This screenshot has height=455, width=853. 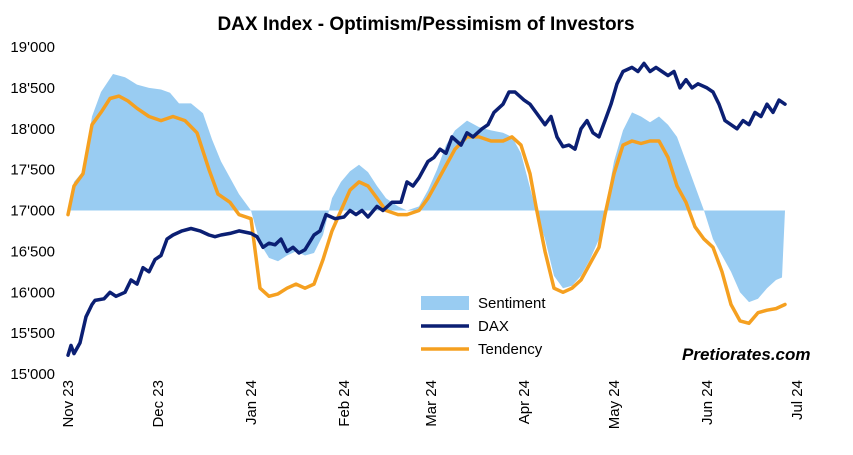 What do you see at coordinates (512, 303) in the screenshot?
I see `legend-label-sentiment: Sentiment` at bounding box center [512, 303].